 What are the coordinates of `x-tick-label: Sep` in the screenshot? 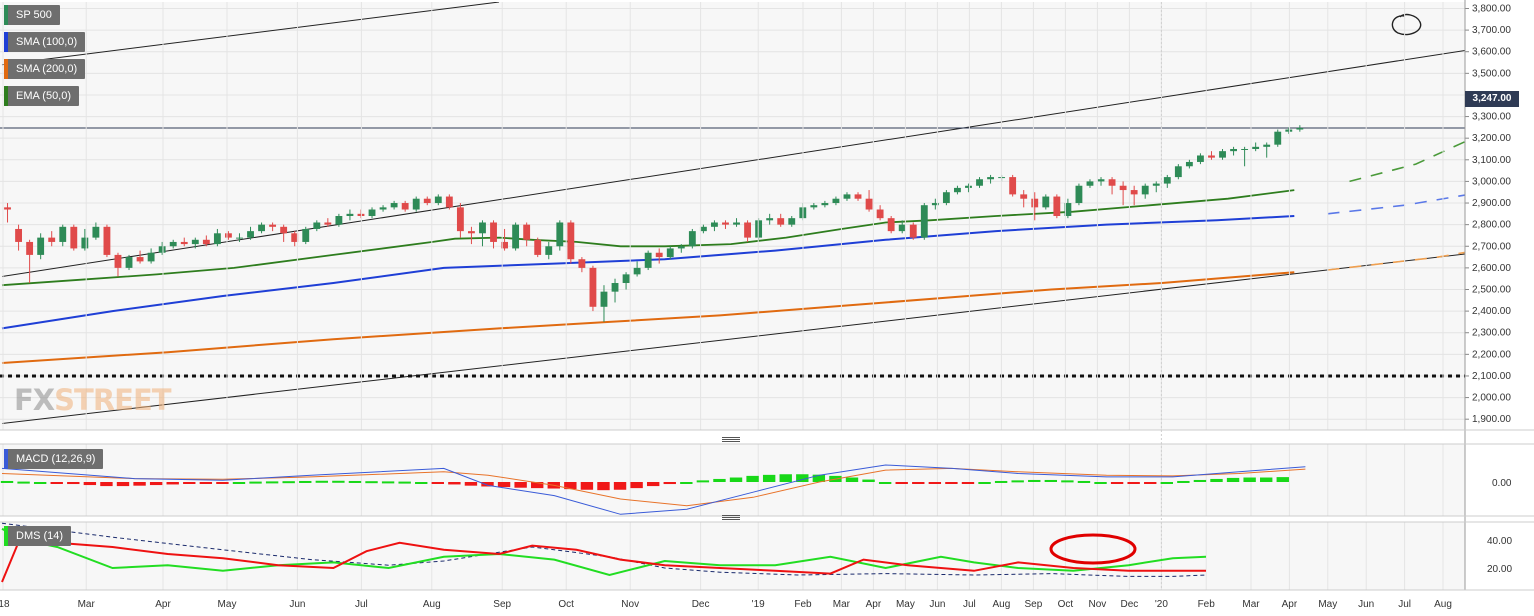 It's located at (1034, 604).